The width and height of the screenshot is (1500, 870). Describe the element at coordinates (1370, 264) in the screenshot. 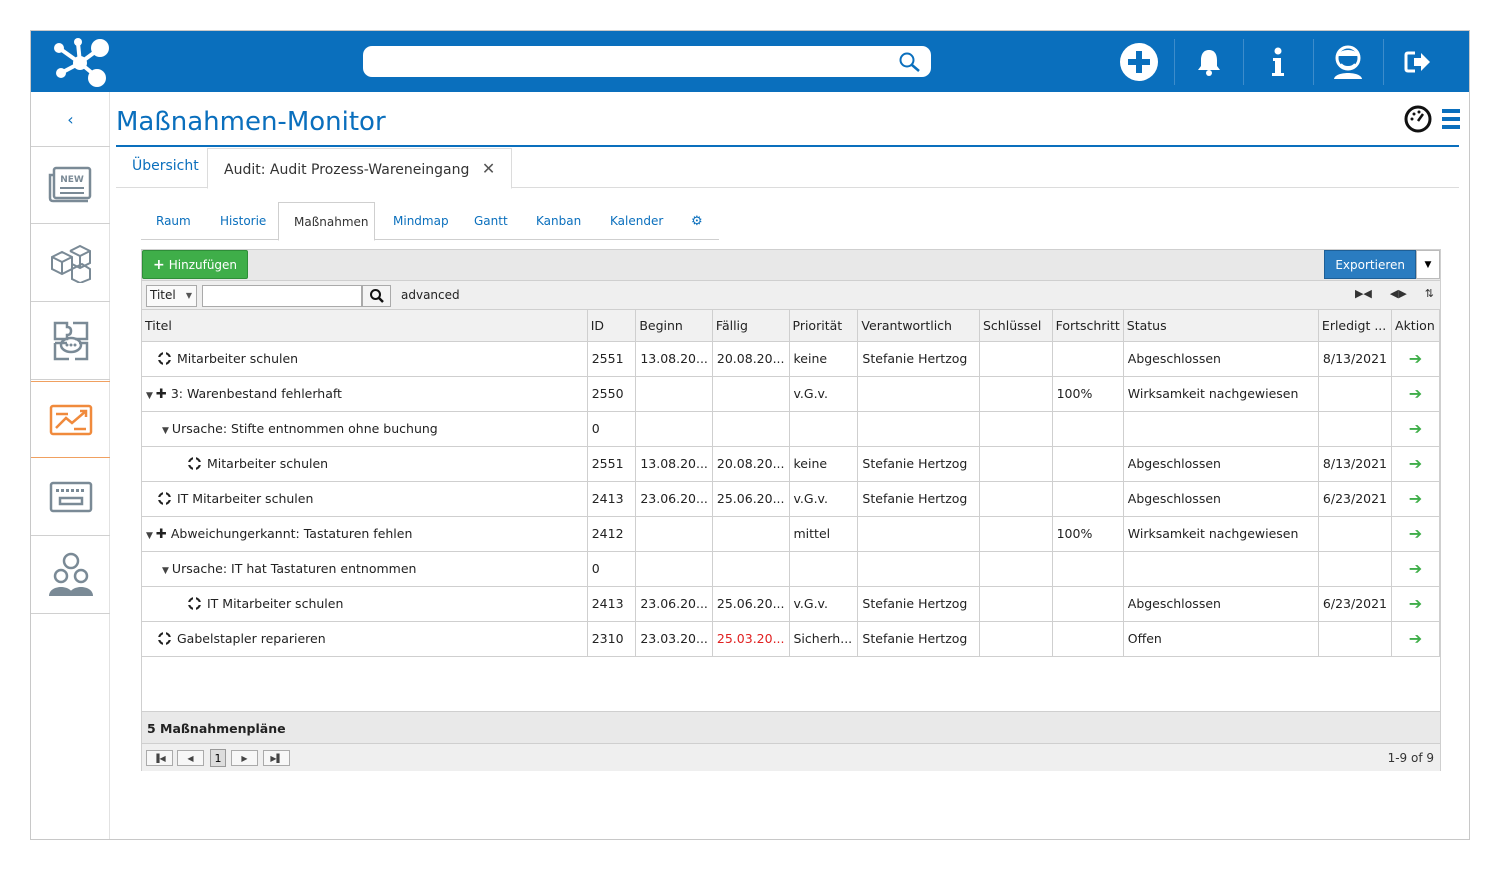

I see `export-button: Exportieren` at that location.